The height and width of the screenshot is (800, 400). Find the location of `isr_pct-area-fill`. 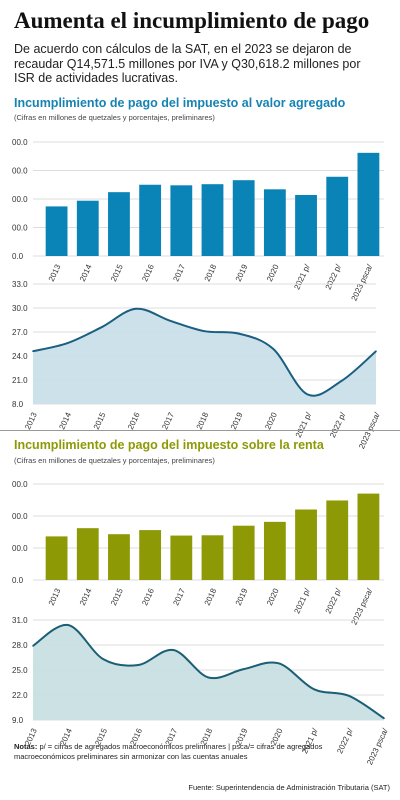

isr_pct-area-fill is located at coordinates (208, 672).